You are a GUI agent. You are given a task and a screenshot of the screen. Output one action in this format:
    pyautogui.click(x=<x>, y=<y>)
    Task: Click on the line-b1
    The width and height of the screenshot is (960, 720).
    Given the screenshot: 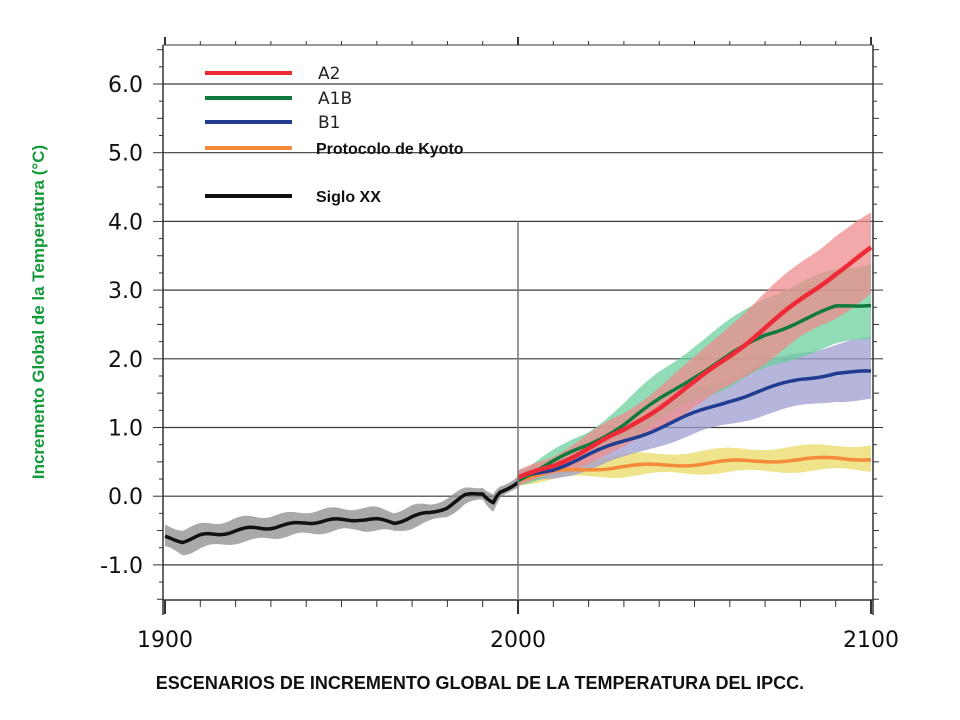 What is the action you would take?
    pyautogui.click(x=694, y=424)
    